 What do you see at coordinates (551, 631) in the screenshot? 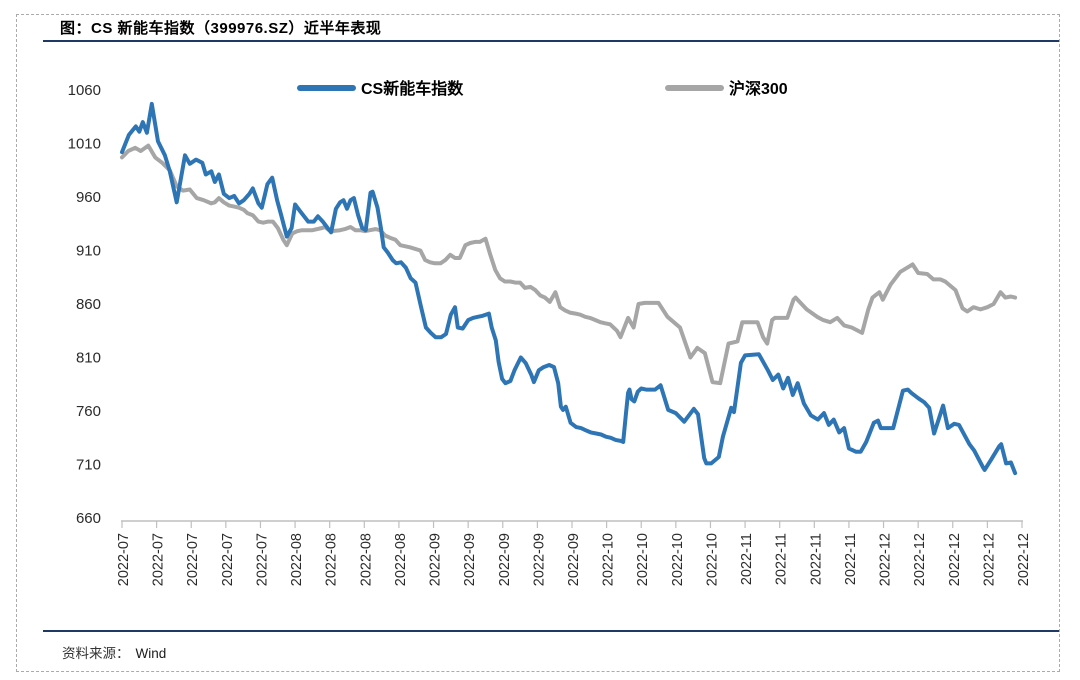
I see `source-divider` at bounding box center [551, 631].